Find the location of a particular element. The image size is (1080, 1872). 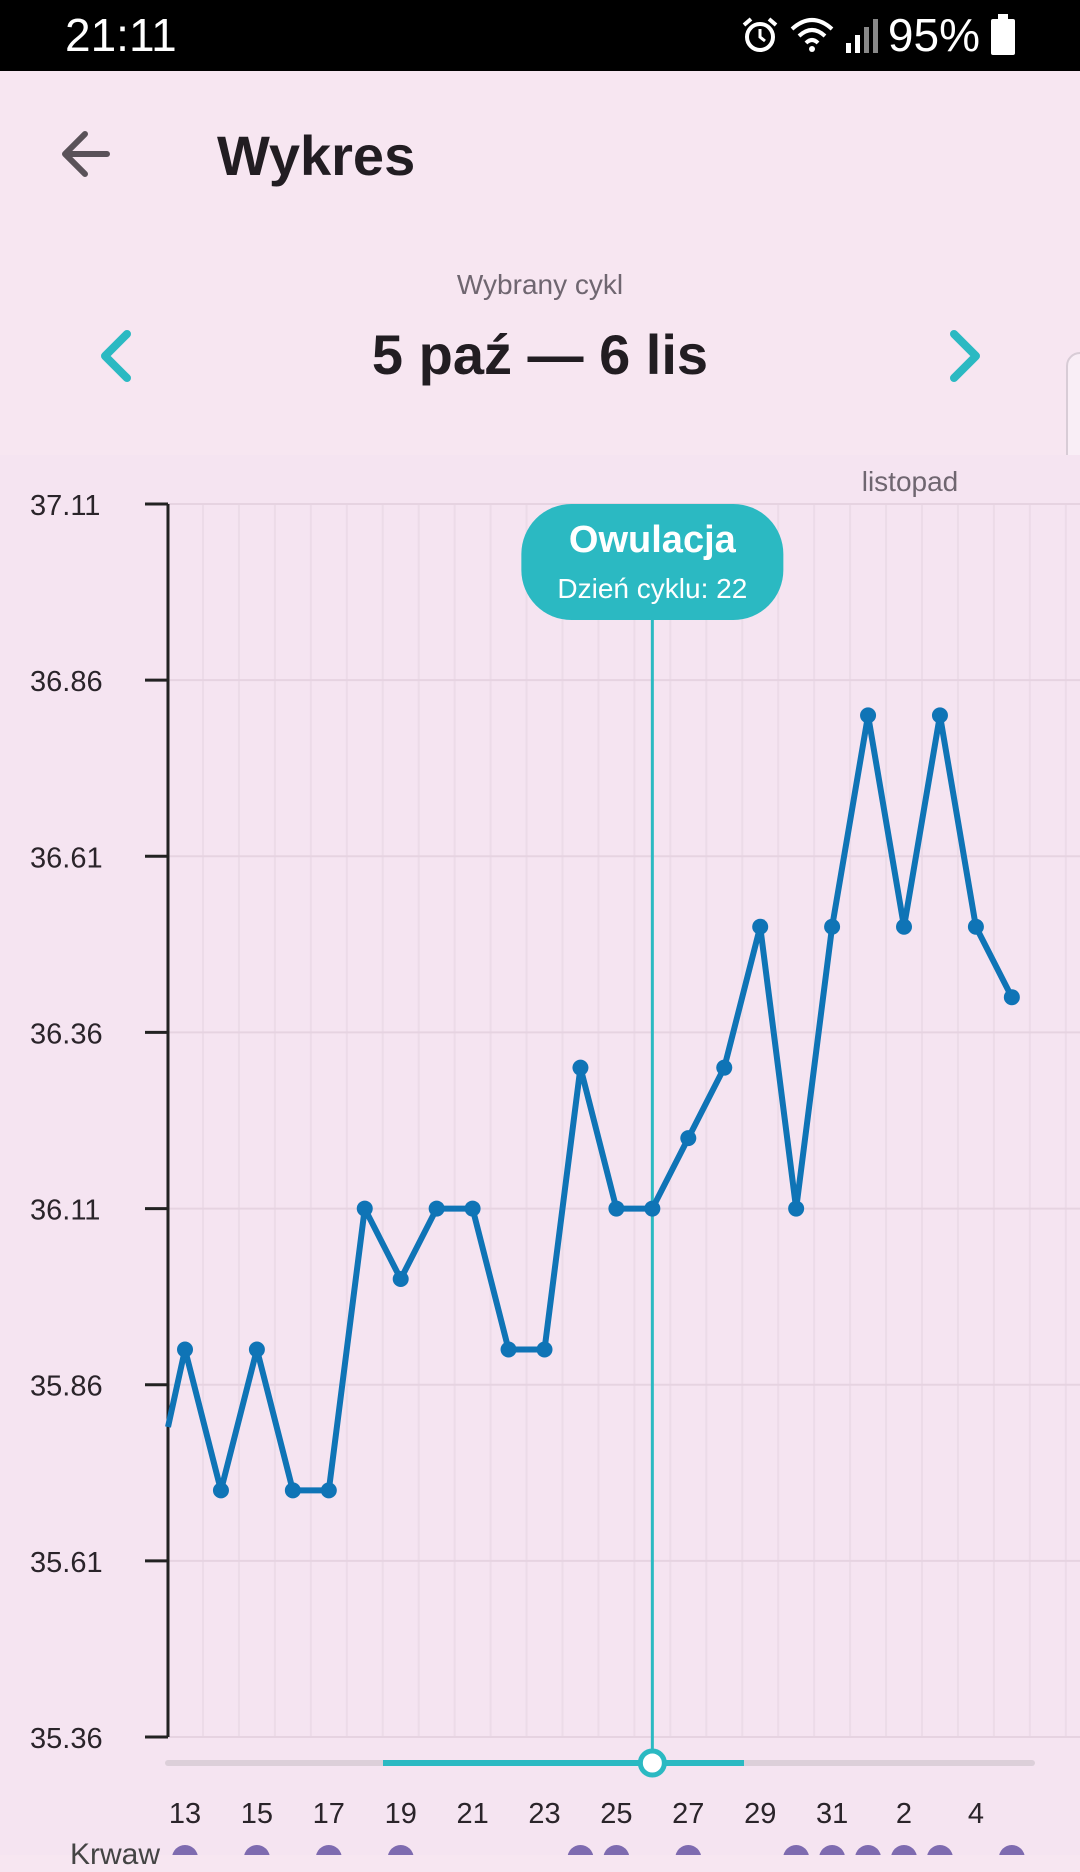

x-tick-label: 23 is located at coordinates (544, 1814).